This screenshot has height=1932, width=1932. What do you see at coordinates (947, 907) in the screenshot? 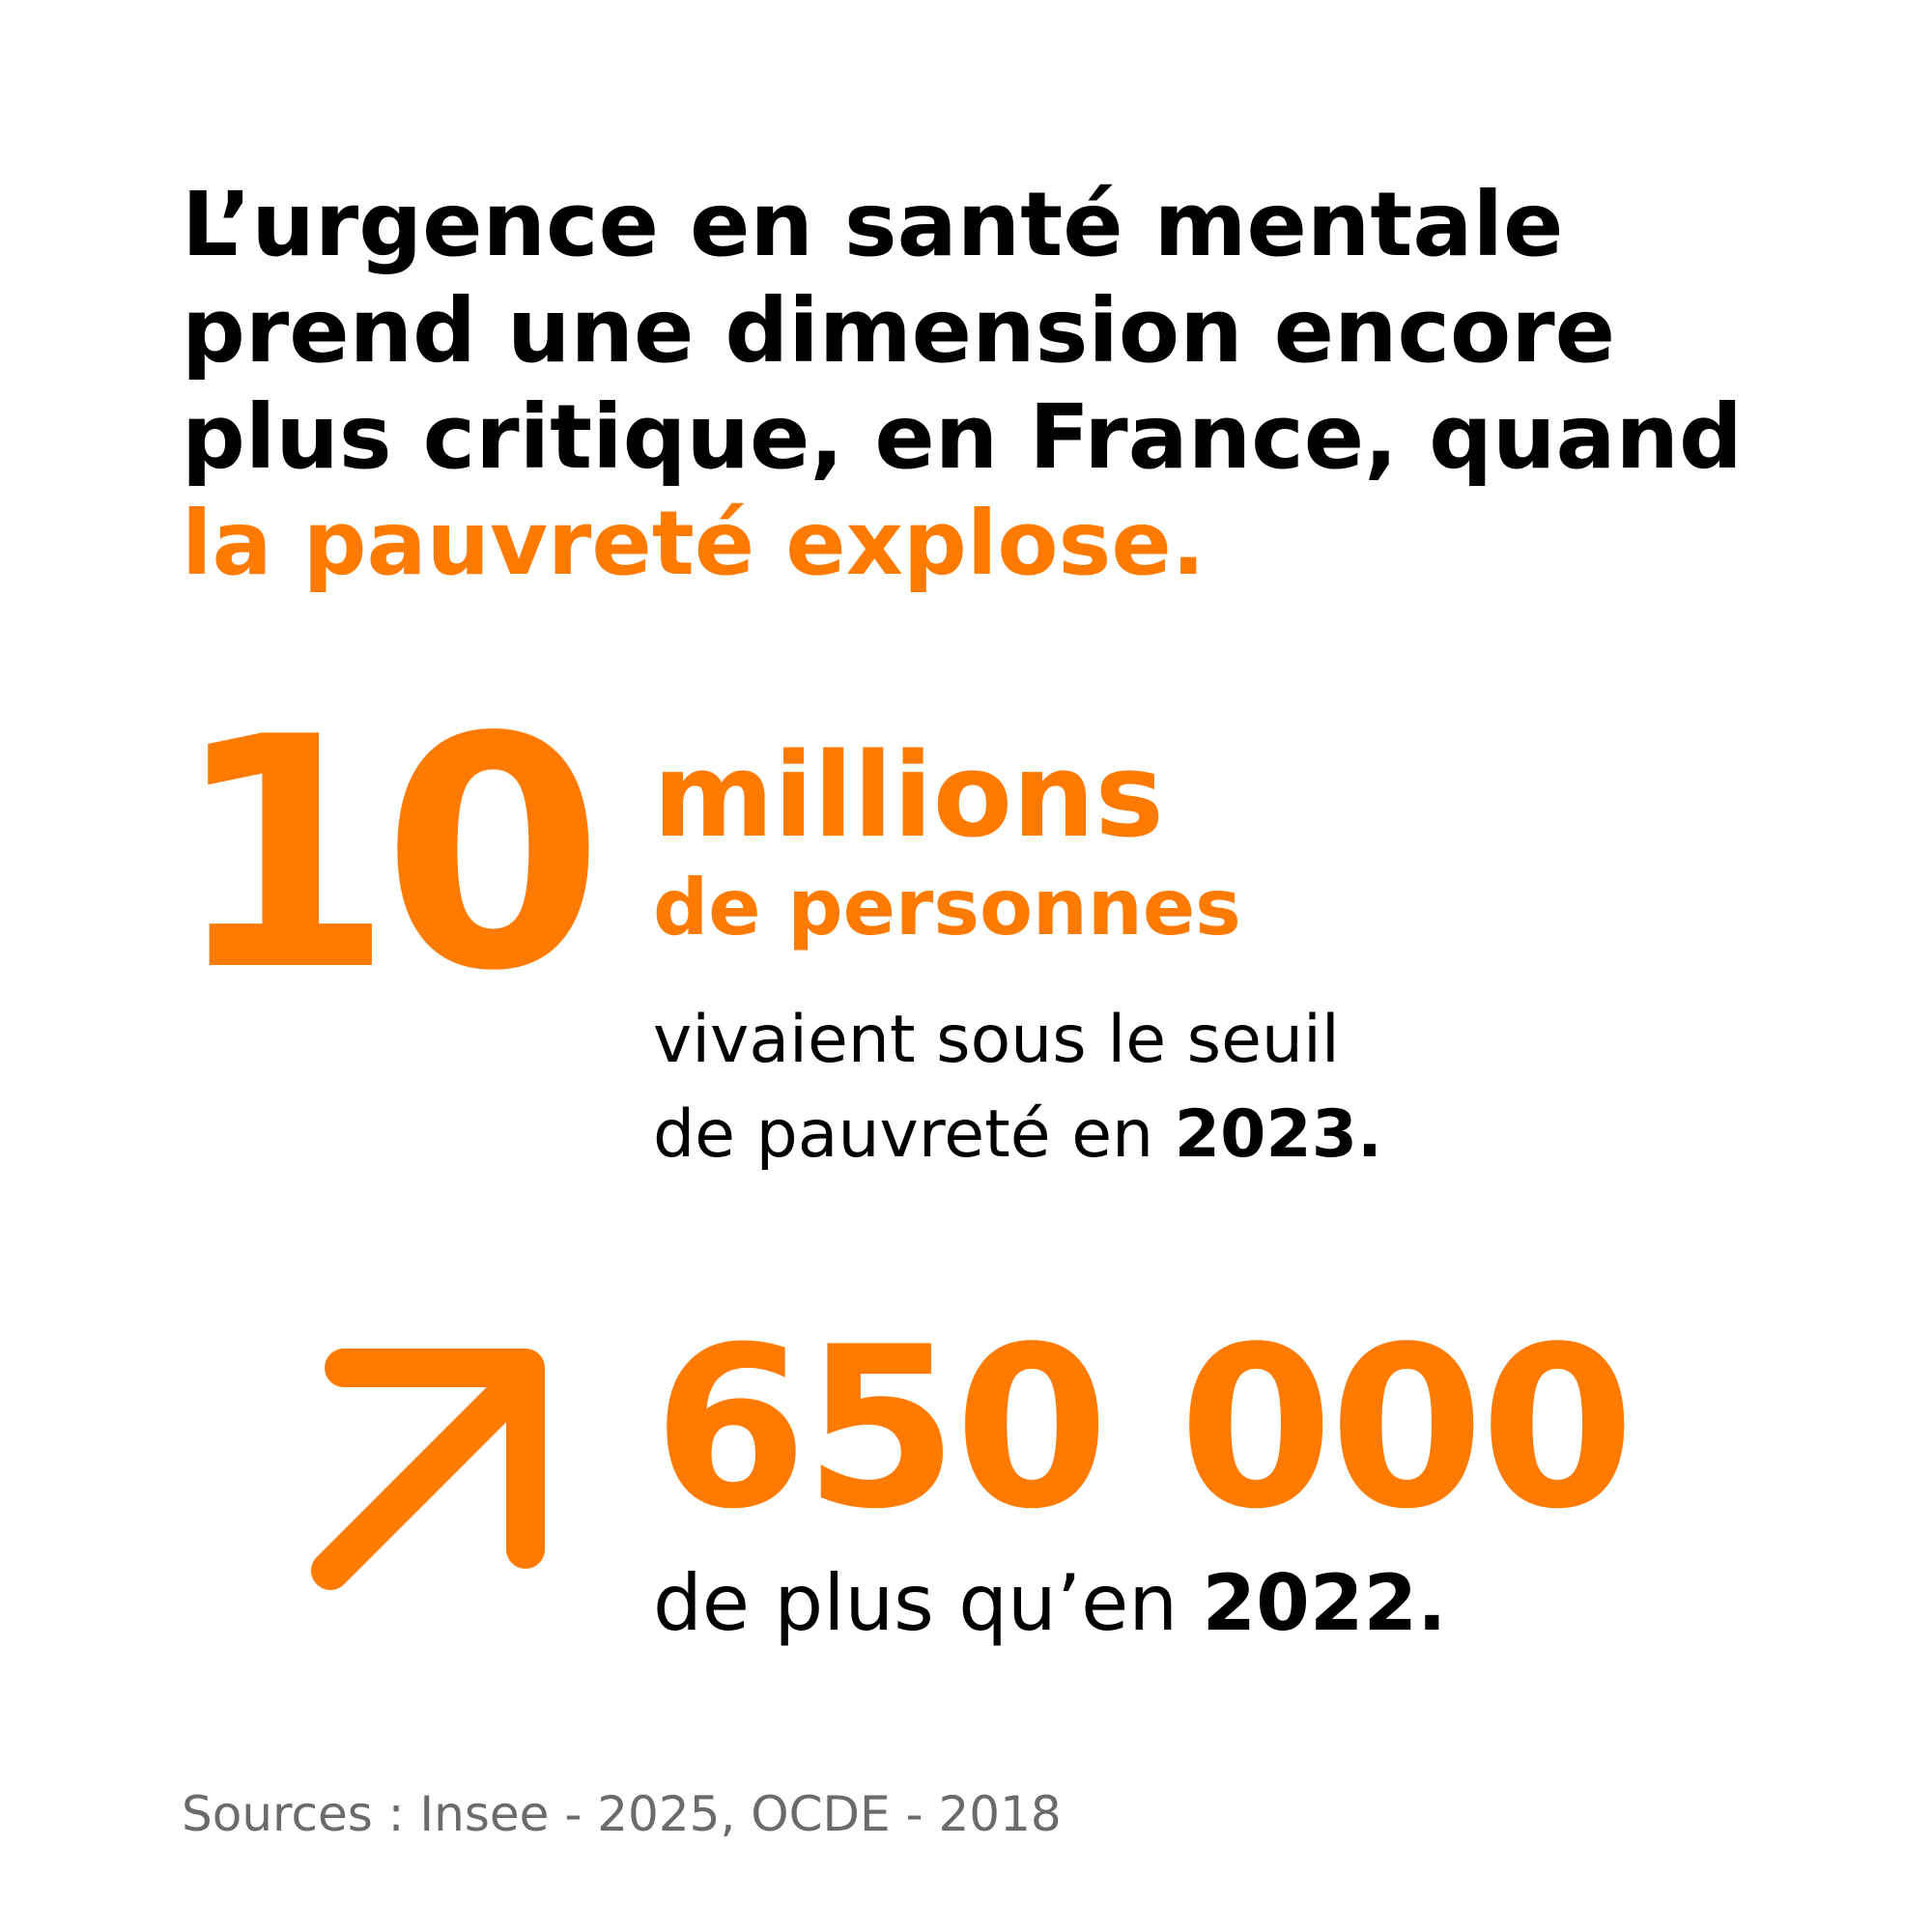
I see `stat-subunit: de personnes` at bounding box center [947, 907].